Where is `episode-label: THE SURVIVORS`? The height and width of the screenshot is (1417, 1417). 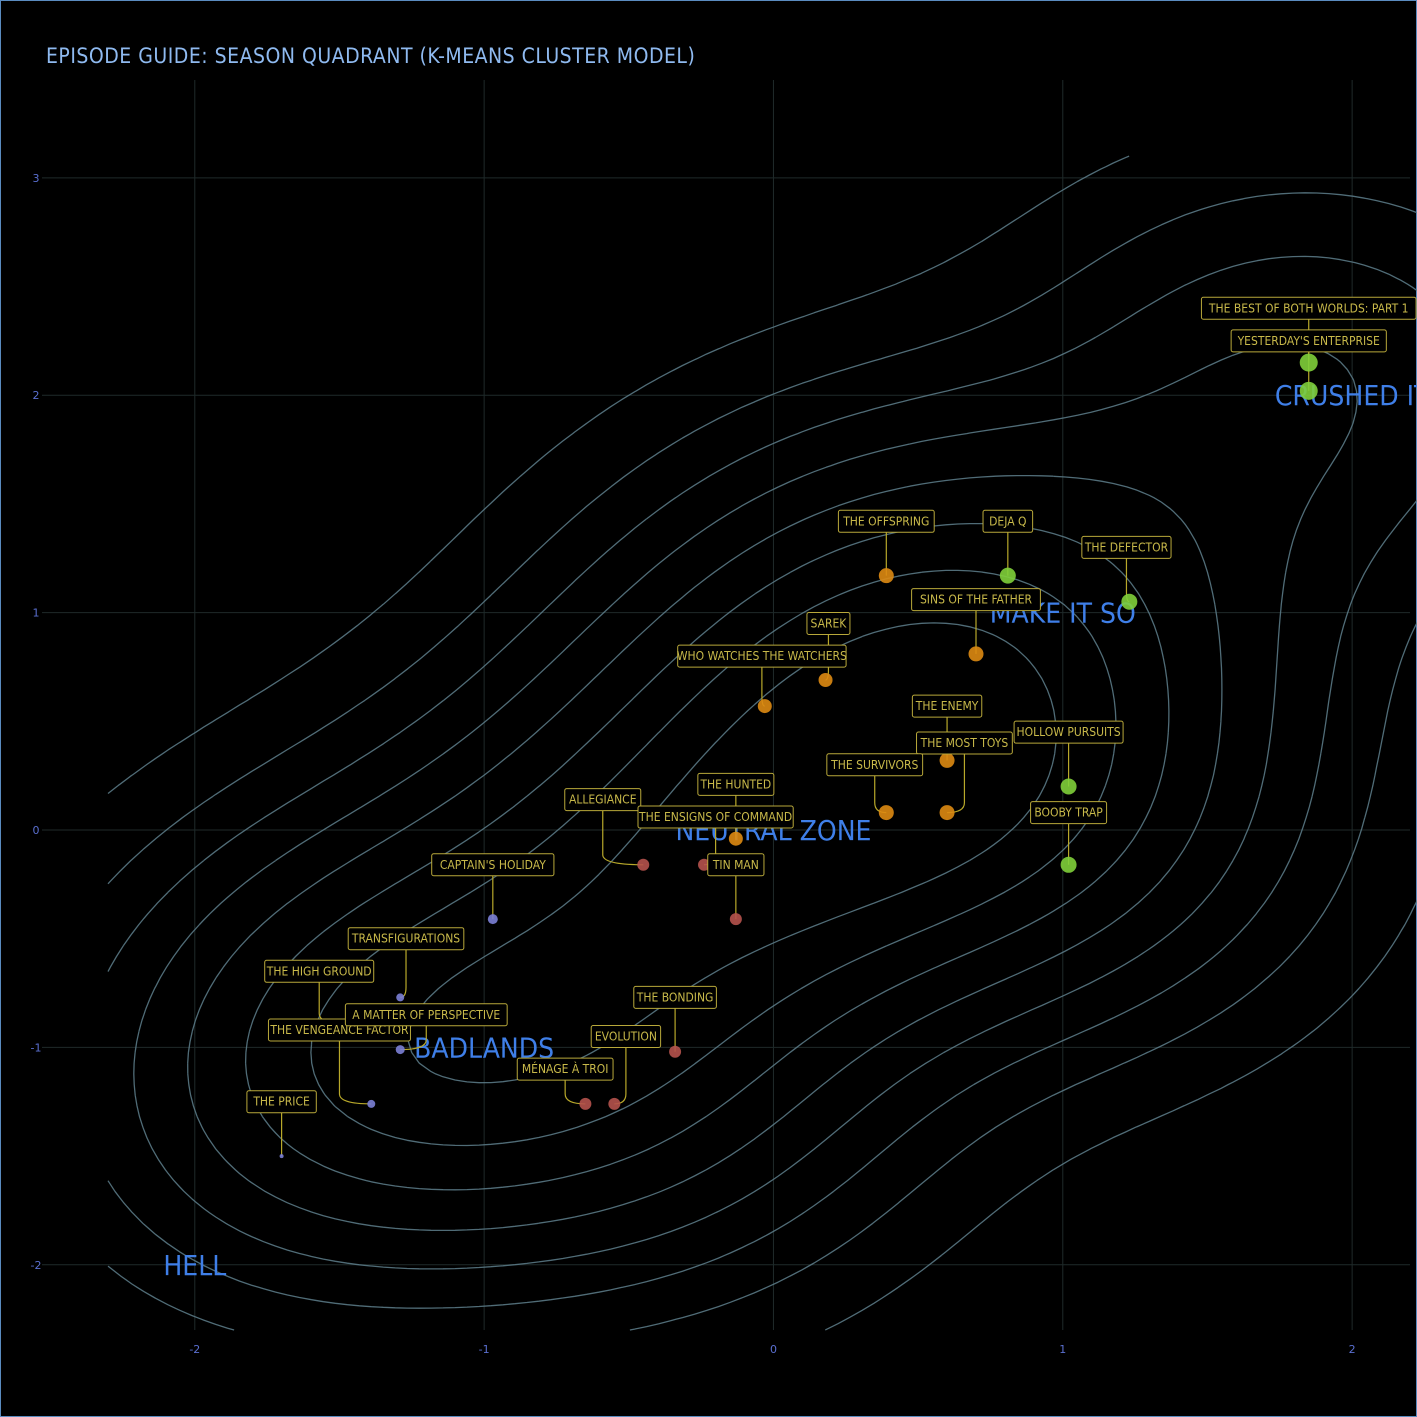
episode-label: THE SURVIVORS is located at coordinates (874, 765).